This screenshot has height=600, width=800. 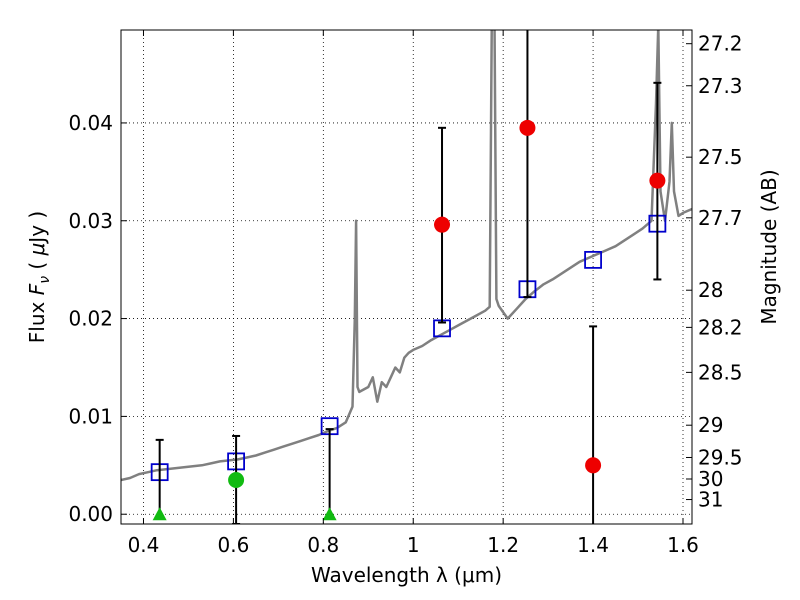 I want to click on x-tick-label: 1.4, so click(x=593, y=545).